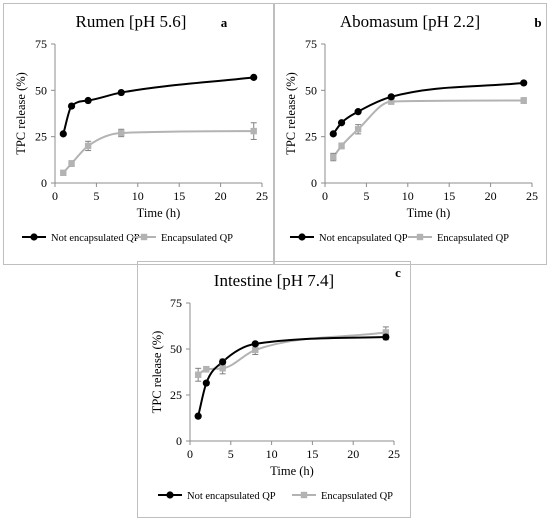 Image resolution: width=550 pixels, height=521 pixels. Describe the element at coordinates (131, 21) in the screenshot. I see `chart-title: Rumen [pH 5.6]` at that location.